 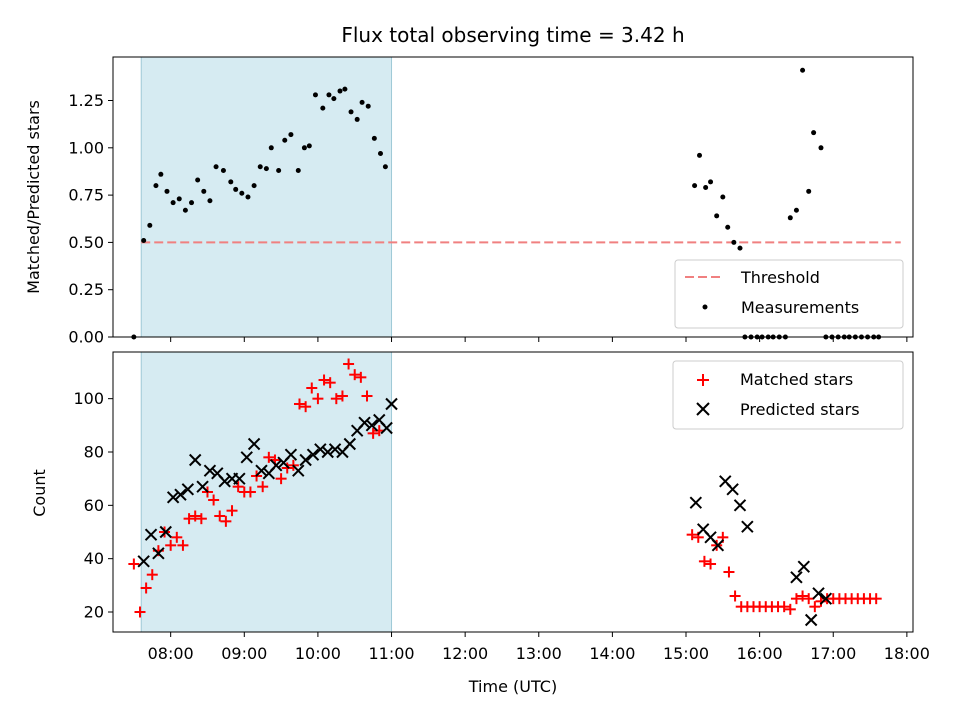 I want to click on legend-predicted-swatch, so click(x=703, y=409).